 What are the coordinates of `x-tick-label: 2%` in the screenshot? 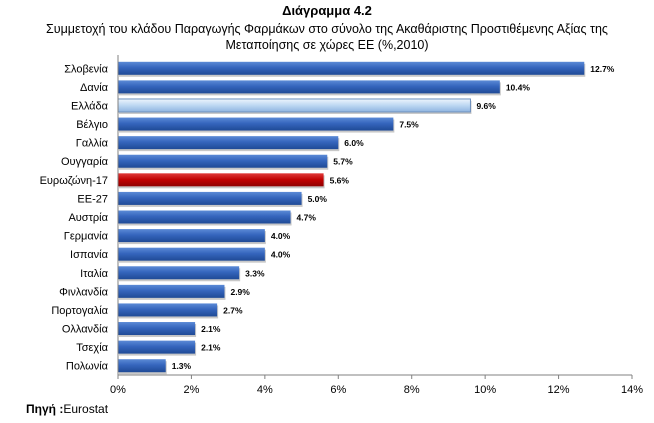 It's located at (191, 390).